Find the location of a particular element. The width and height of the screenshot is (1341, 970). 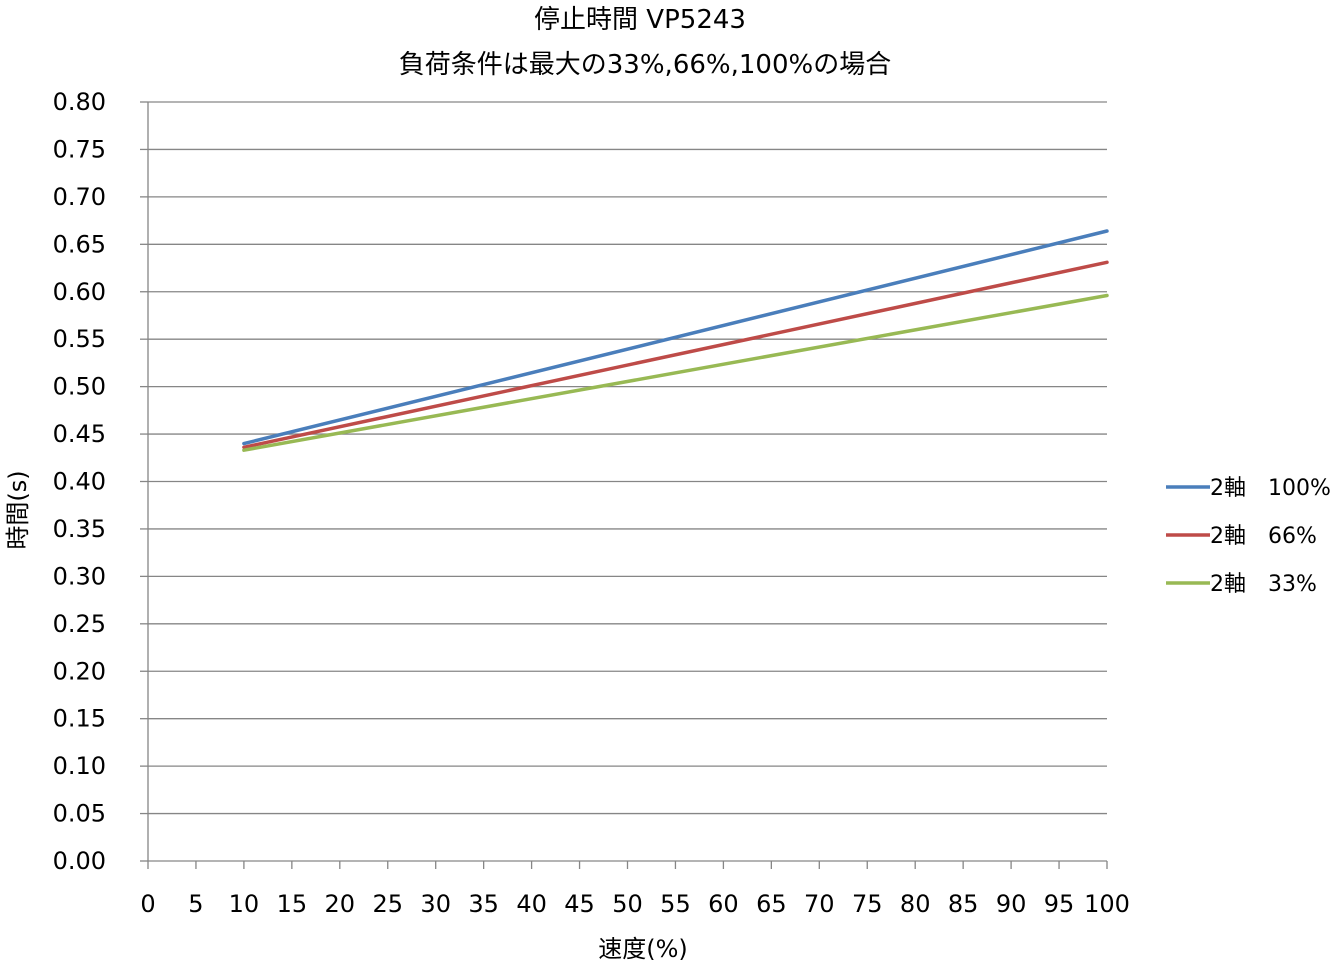

x-tick-label: 100 is located at coordinates (1107, 904).